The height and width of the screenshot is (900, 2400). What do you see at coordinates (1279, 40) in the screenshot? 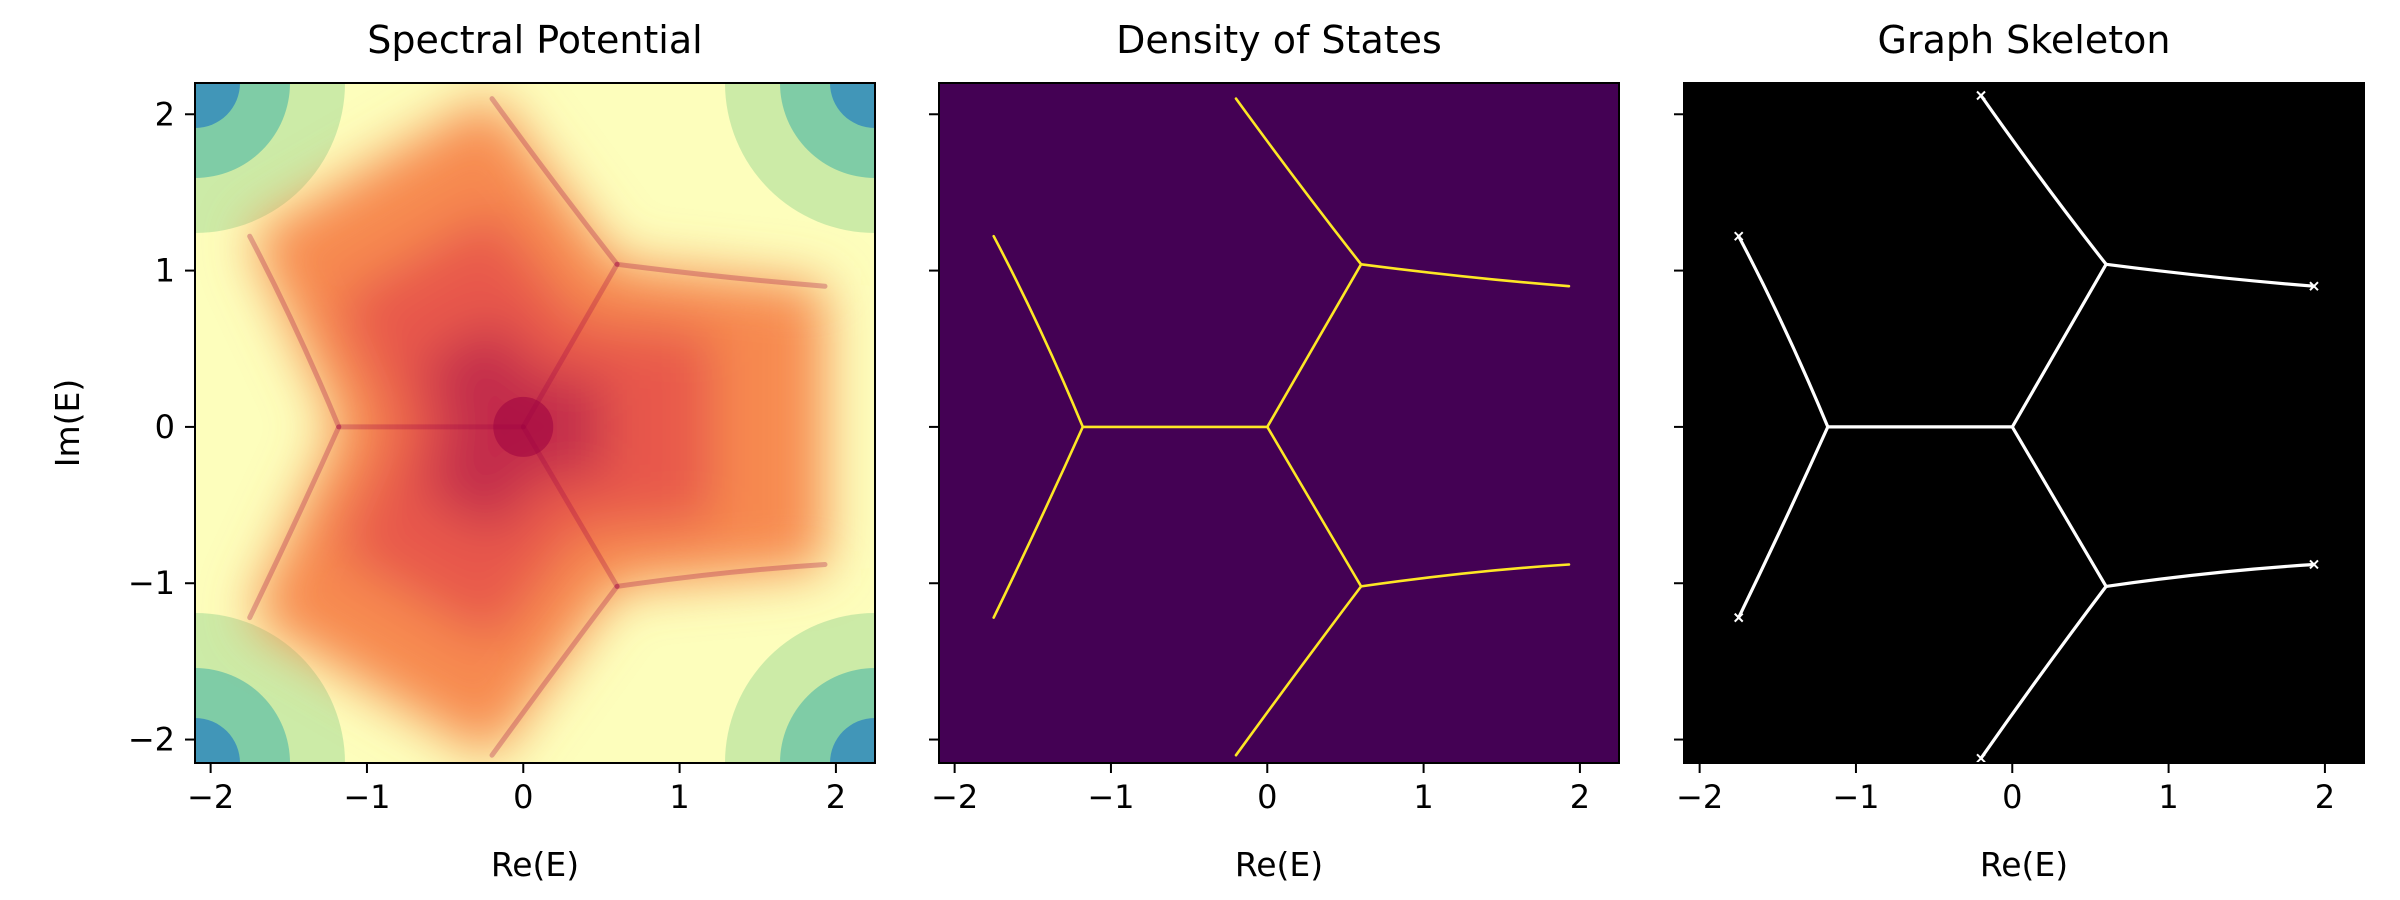
I see `chart-title: Density of States` at bounding box center [1279, 40].